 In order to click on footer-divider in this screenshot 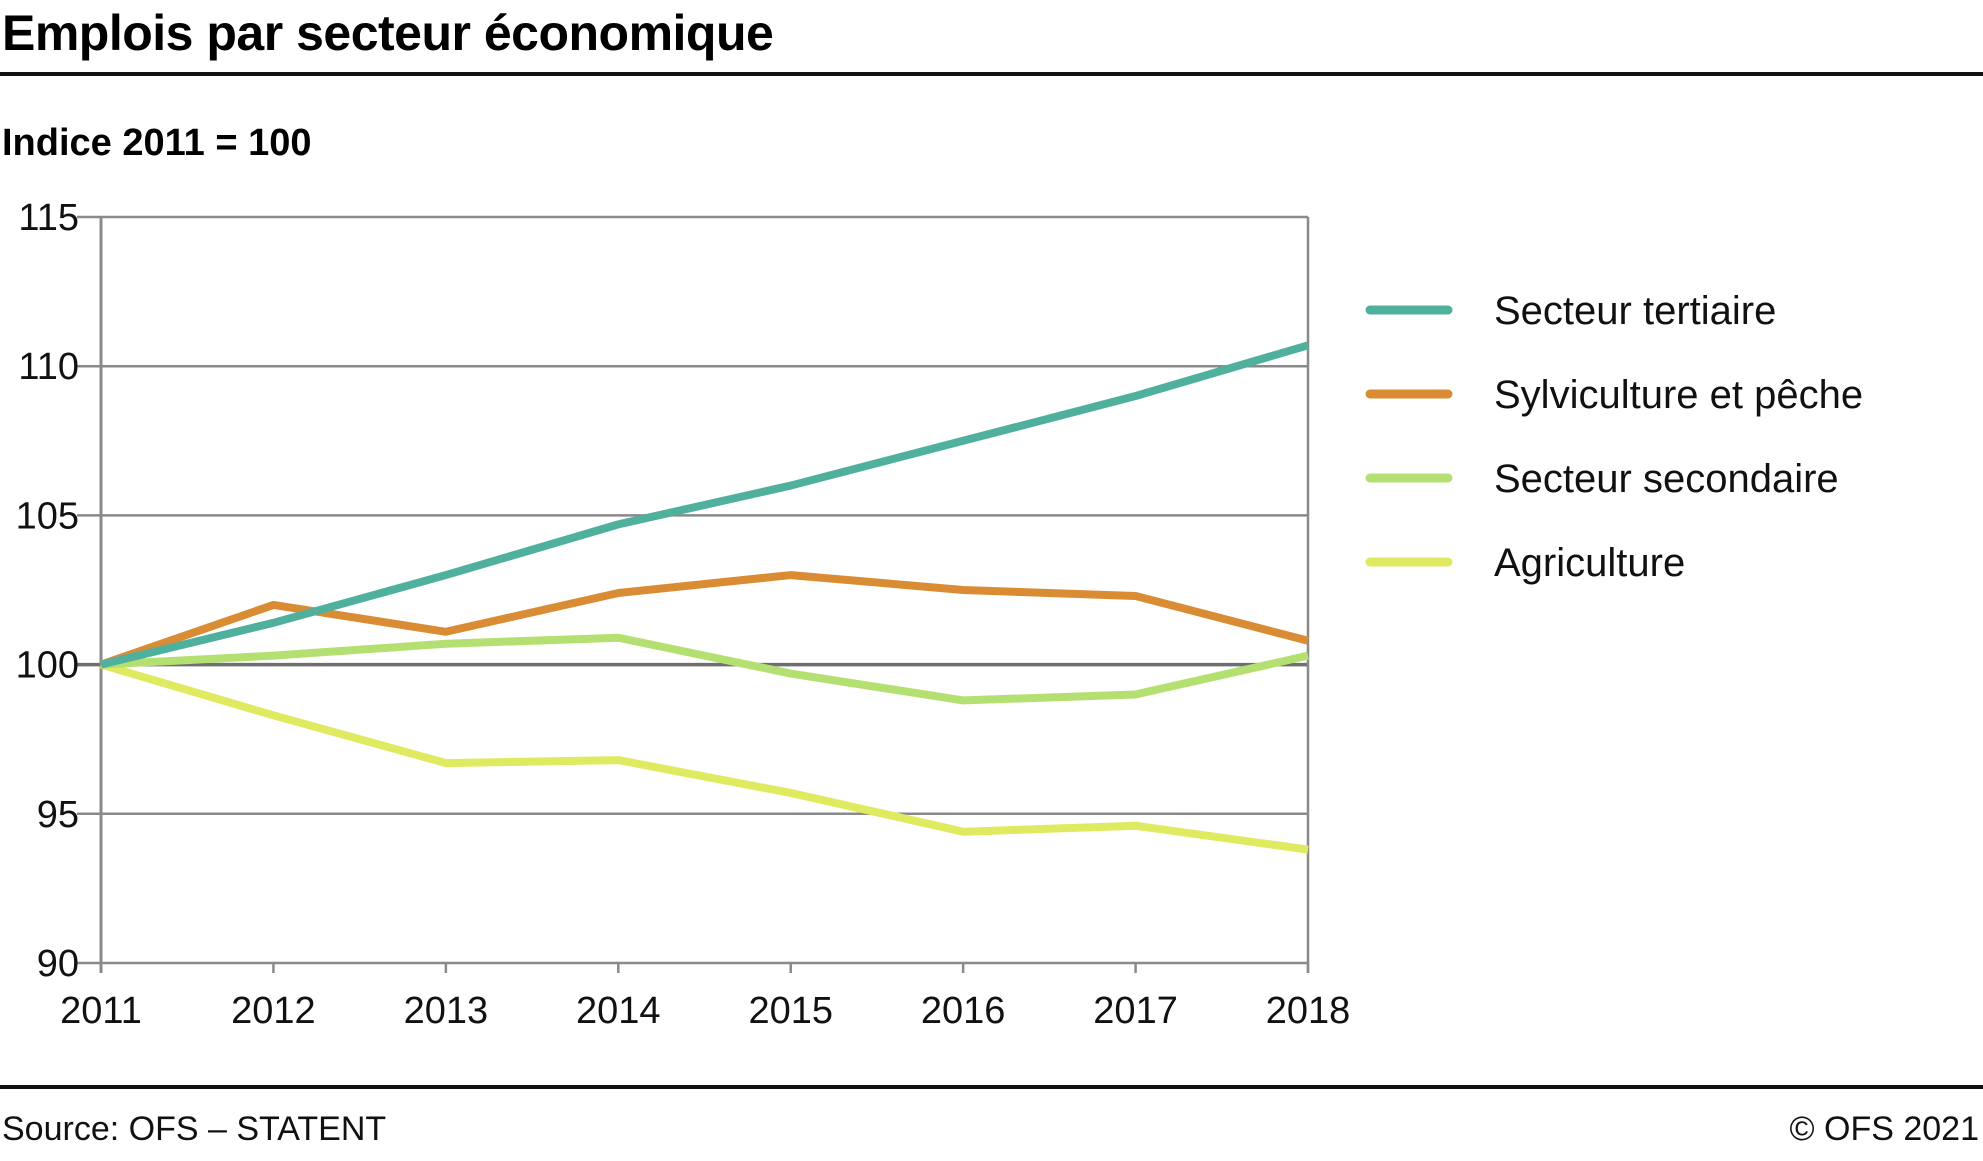, I will do `click(991, 1087)`.